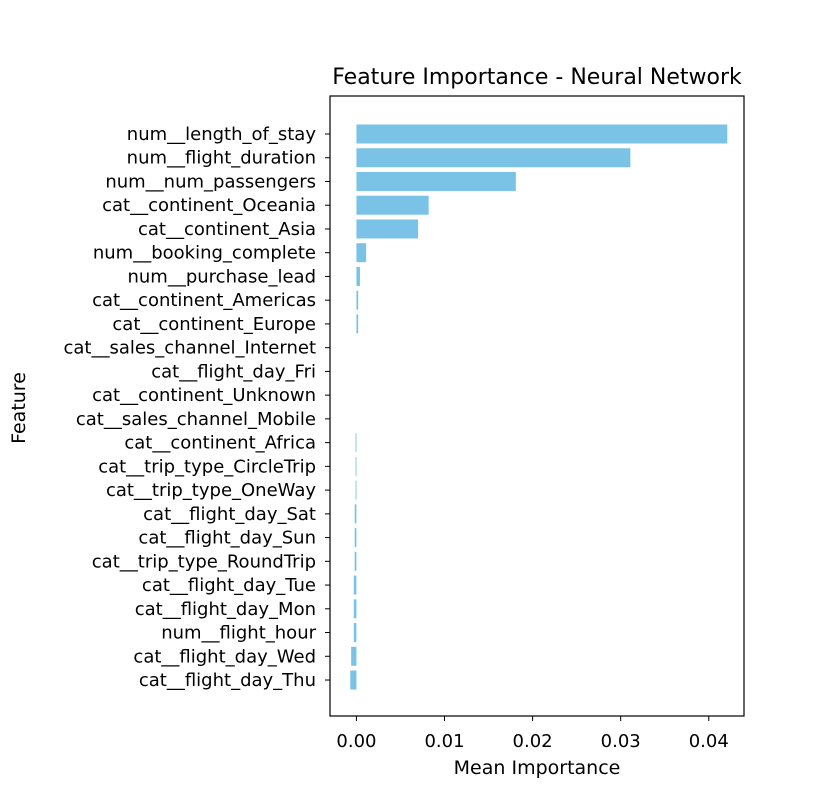 The height and width of the screenshot is (804, 826). I want to click on bar-cat__flight_day_Tue, so click(355, 585).